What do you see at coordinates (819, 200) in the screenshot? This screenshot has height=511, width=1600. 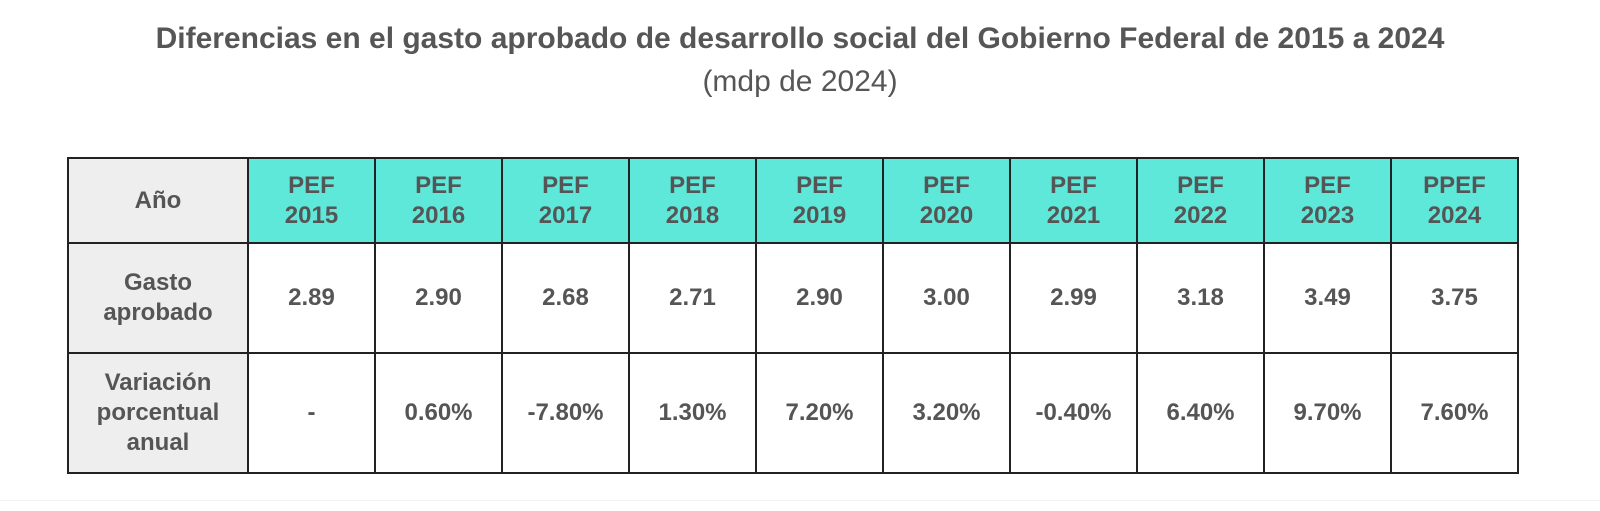 I see `year-header-cell: PEF 2019` at bounding box center [819, 200].